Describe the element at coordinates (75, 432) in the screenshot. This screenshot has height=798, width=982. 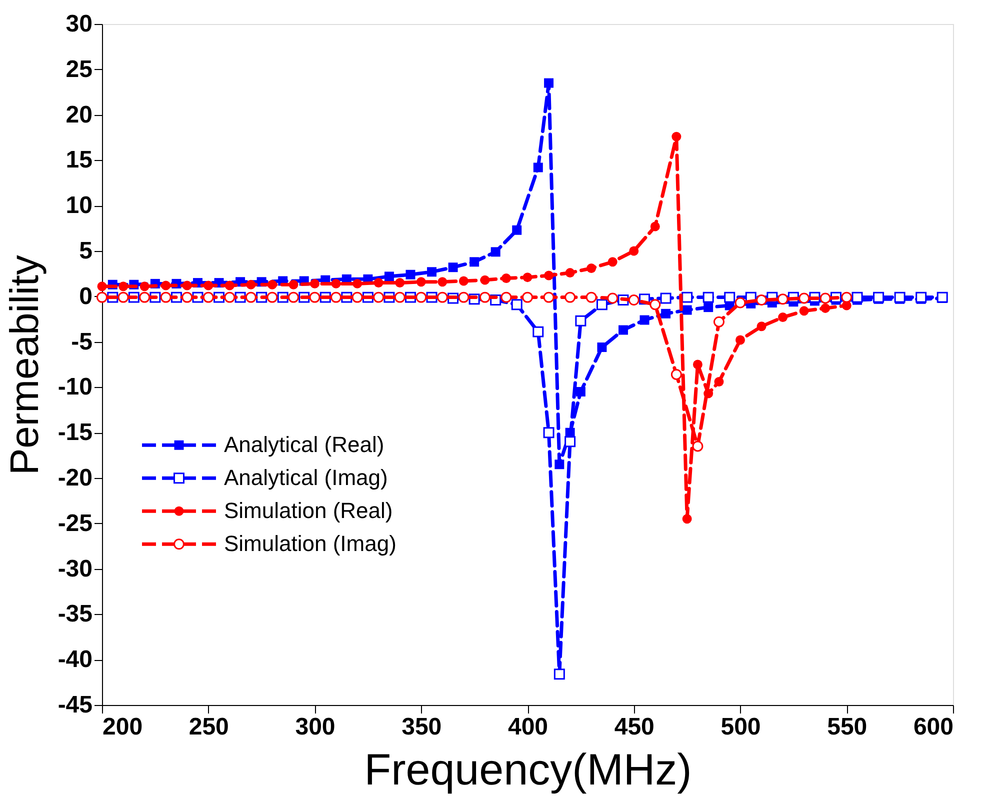
I see `y-tick-label: -15` at that location.